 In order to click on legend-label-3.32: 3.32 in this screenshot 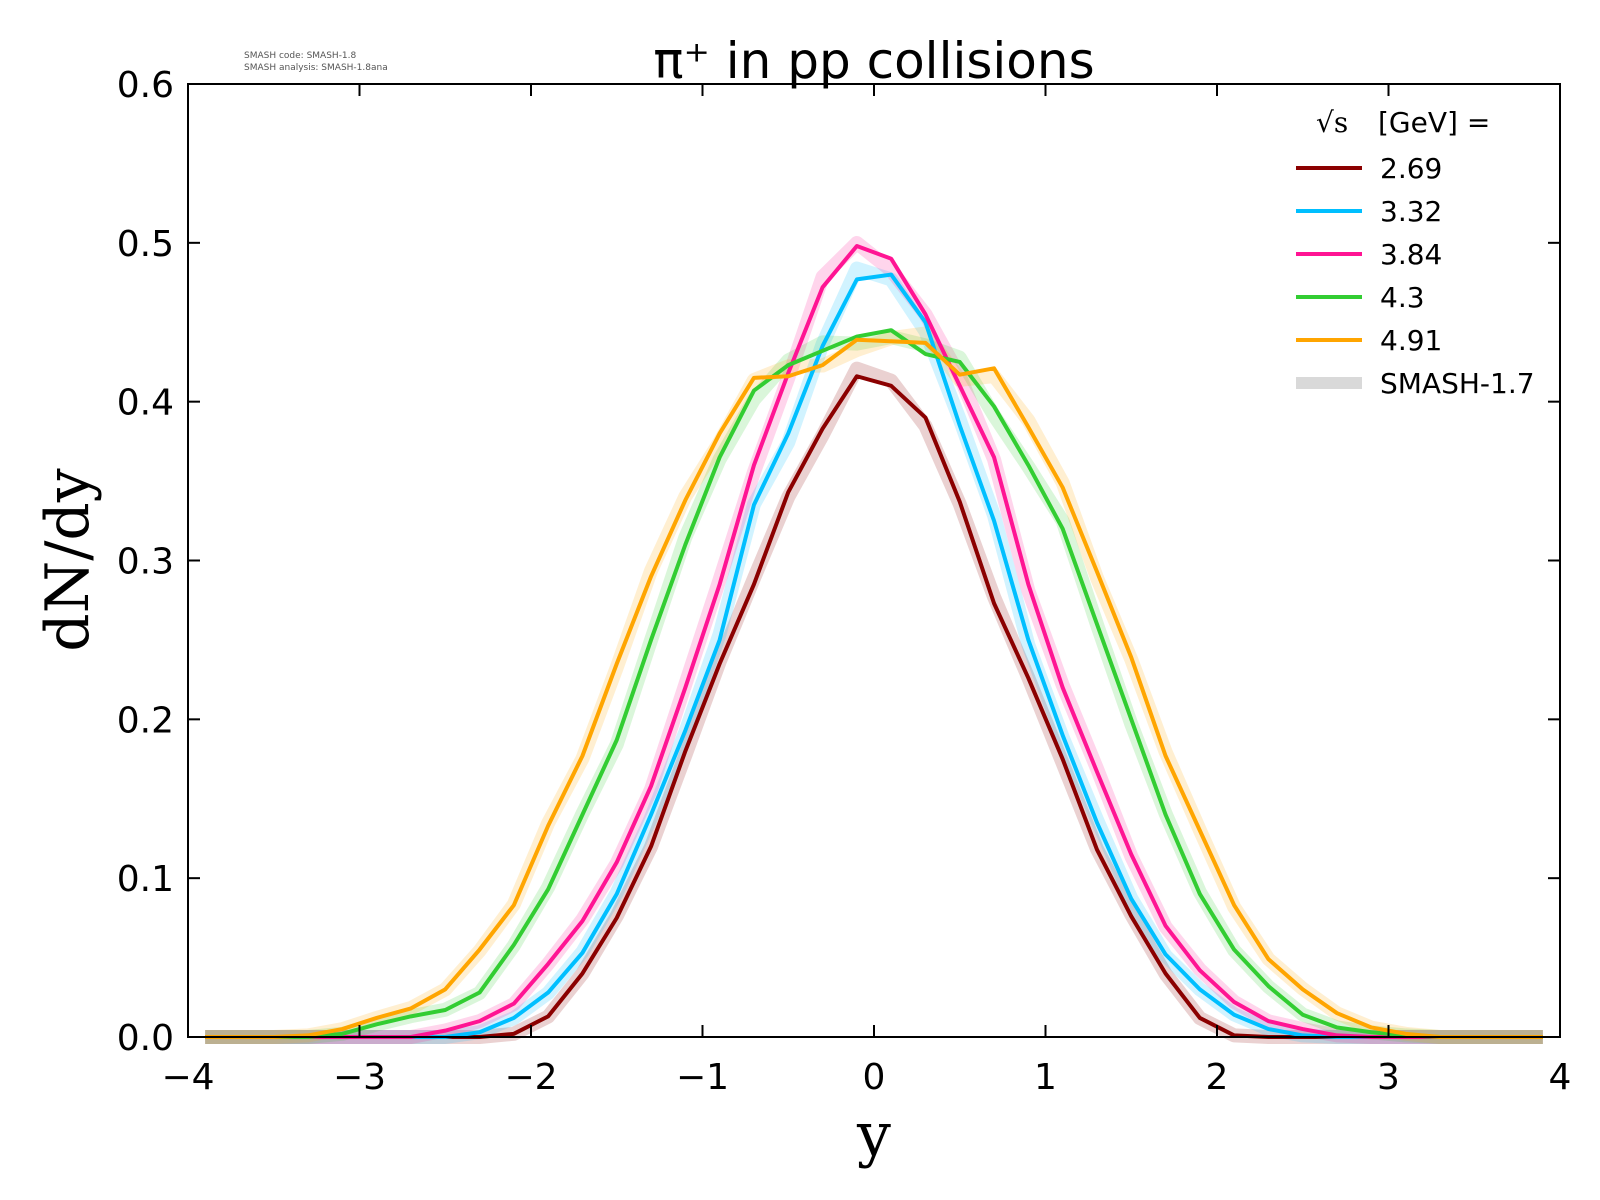, I will do `click(1411, 211)`.